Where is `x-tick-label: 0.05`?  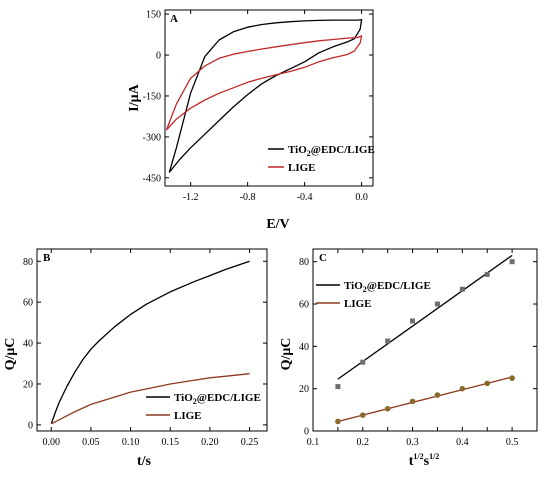 x-tick-label: 0.05 is located at coordinates (91, 442).